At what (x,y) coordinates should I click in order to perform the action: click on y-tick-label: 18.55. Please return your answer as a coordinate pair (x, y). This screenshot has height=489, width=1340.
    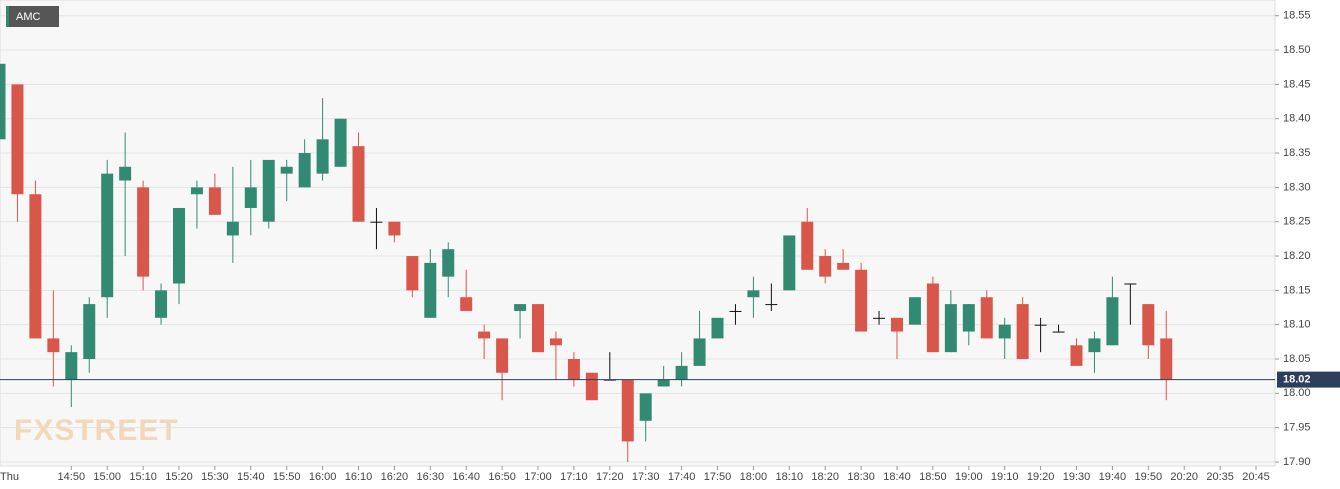
    Looking at the image, I should click on (1297, 16).